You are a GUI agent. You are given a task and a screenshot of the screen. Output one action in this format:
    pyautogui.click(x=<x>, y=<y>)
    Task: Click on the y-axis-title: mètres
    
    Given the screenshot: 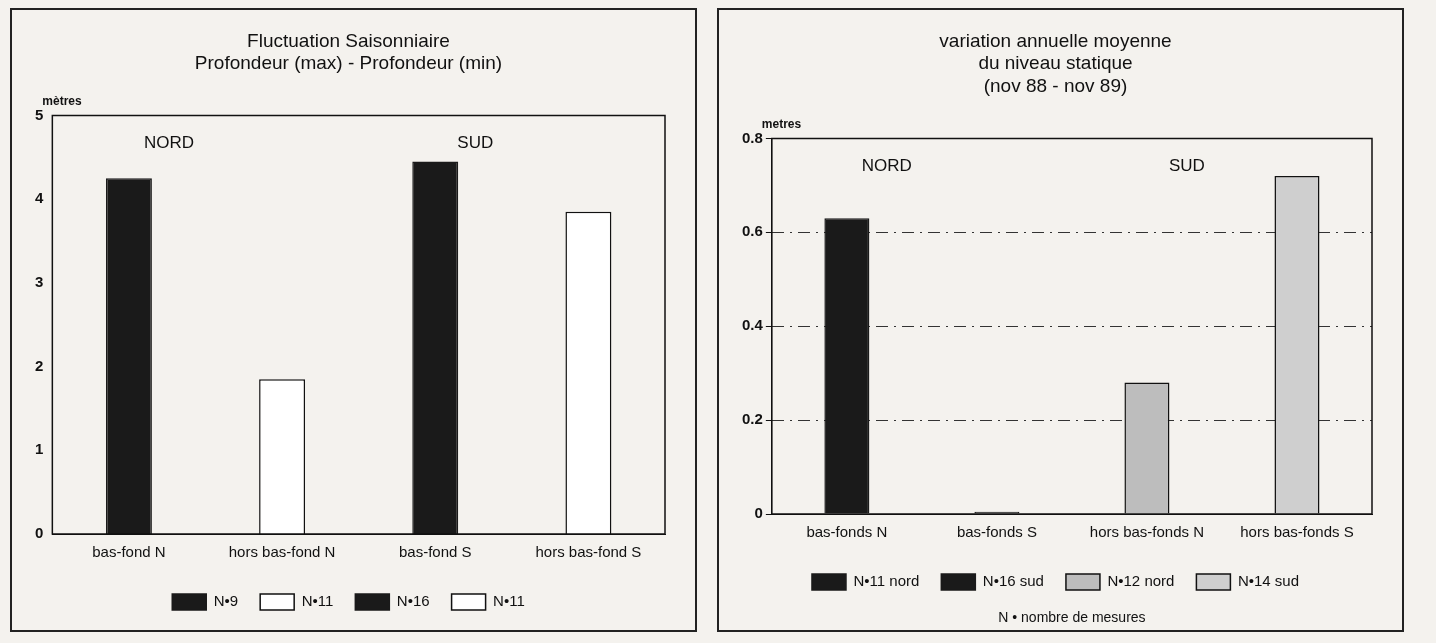 What is the action you would take?
    pyautogui.click(x=62, y=100)
    